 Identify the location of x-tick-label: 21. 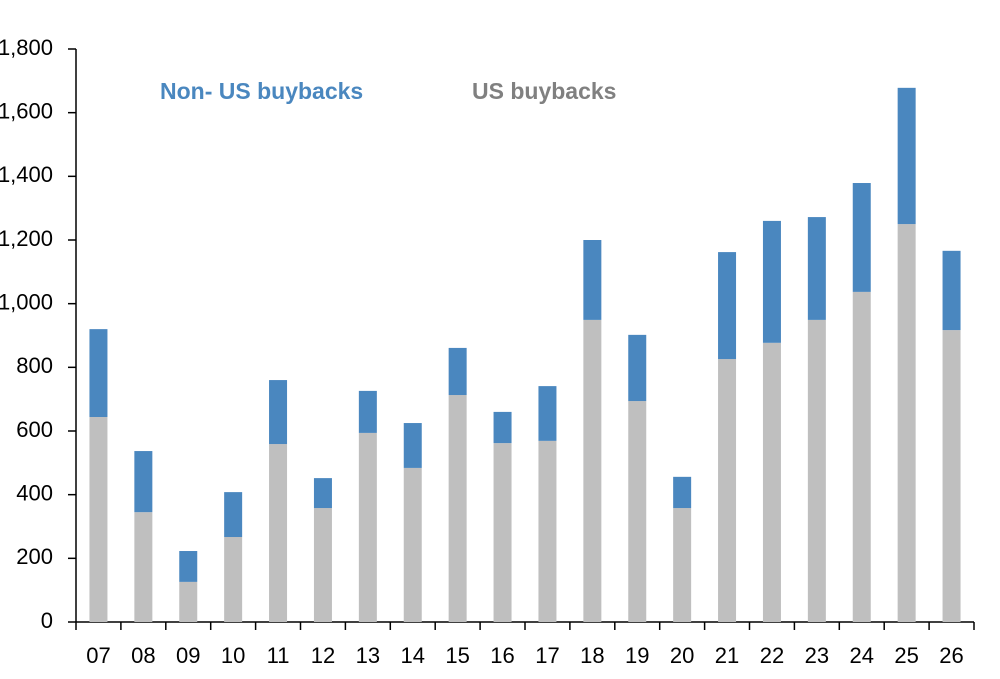
(727, 655).